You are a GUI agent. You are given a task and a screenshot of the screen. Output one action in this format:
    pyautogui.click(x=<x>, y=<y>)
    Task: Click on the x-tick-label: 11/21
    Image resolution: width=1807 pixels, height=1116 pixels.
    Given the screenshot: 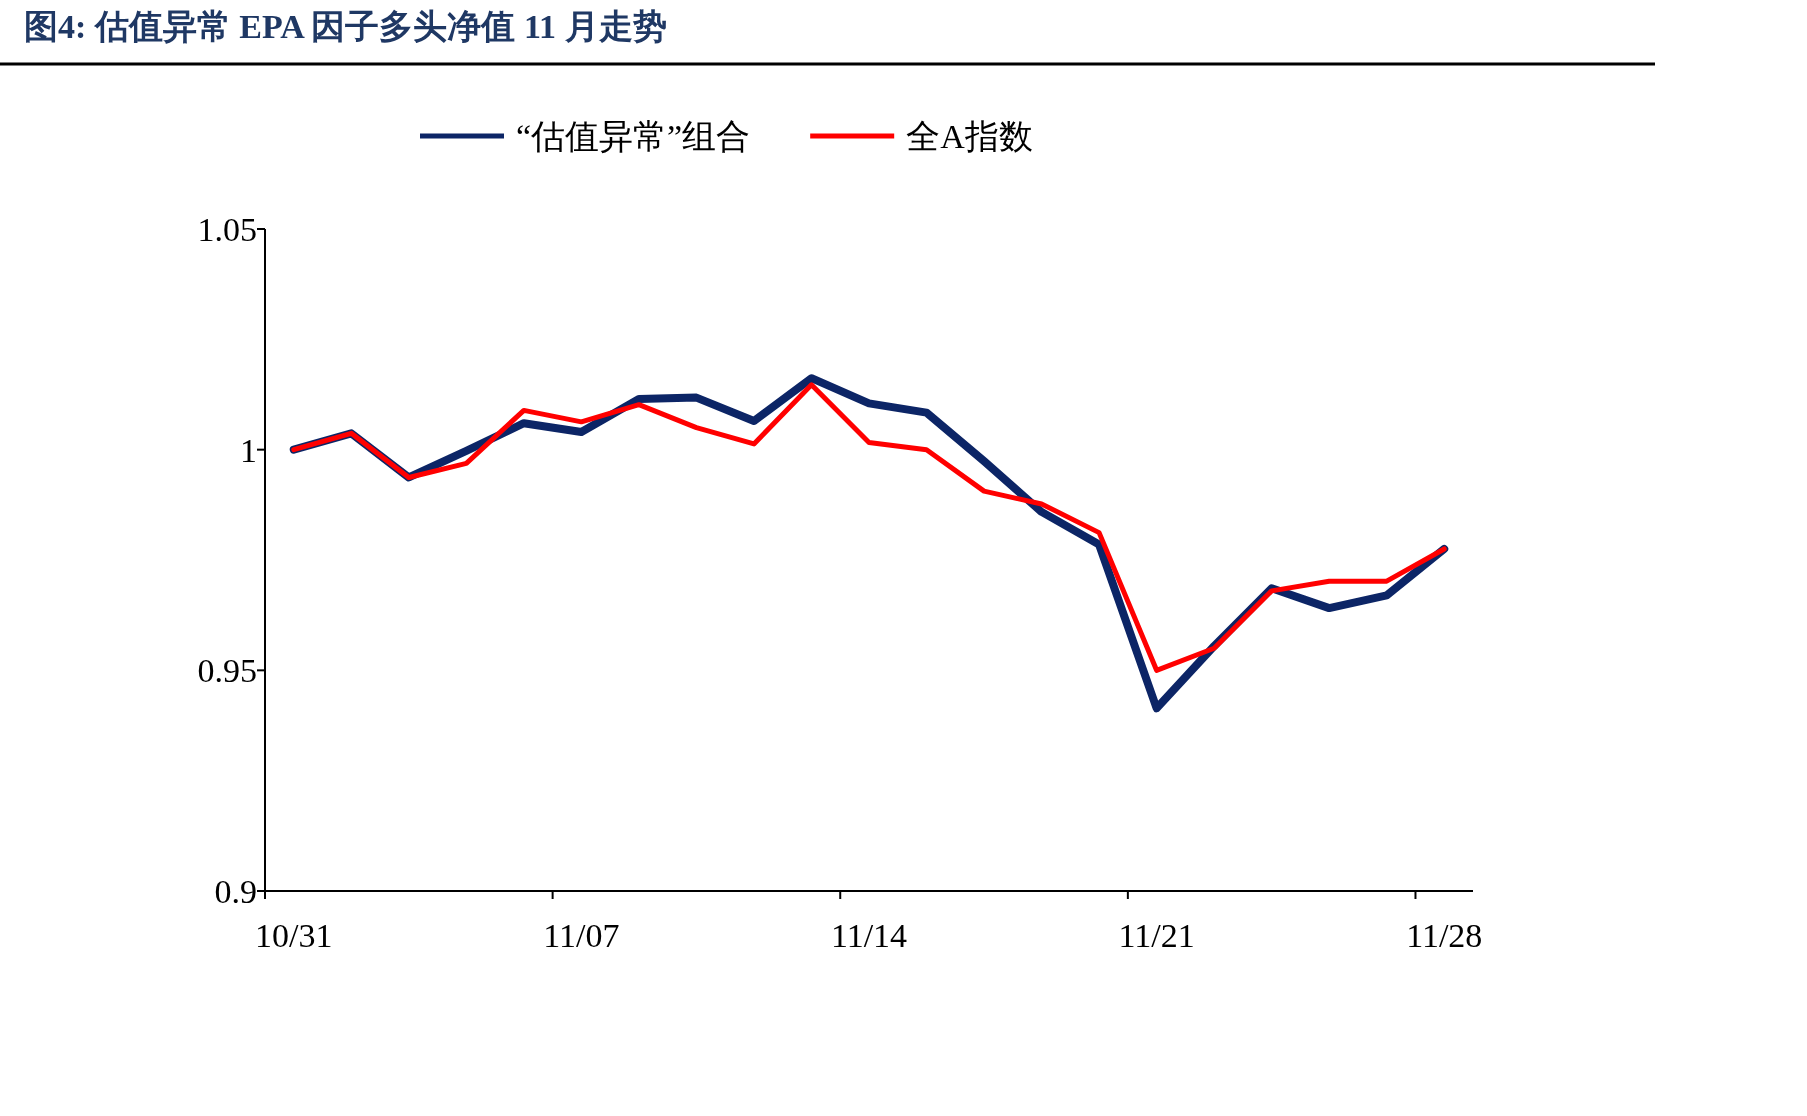 What is the action you would take?
    pyautogui.click(x=1156, y=935)
    